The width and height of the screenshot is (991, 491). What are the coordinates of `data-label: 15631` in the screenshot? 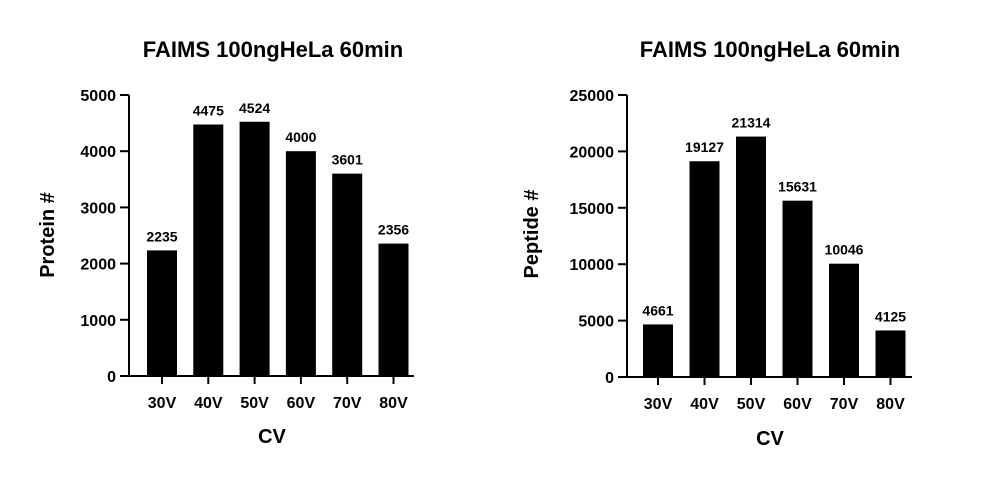 It's located at (797, 187).